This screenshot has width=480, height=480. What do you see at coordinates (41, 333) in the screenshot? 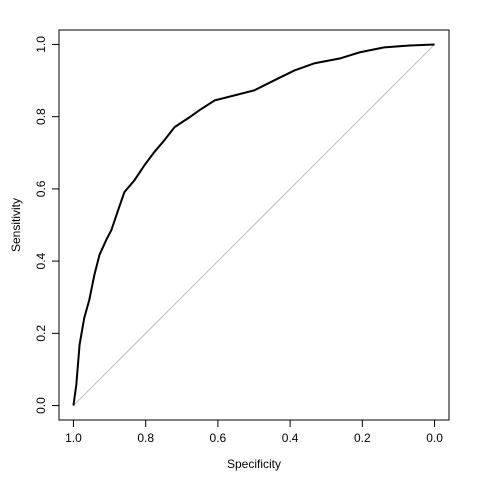
I see `y-tick-label: 0.2` at bounding box center [41, 333].